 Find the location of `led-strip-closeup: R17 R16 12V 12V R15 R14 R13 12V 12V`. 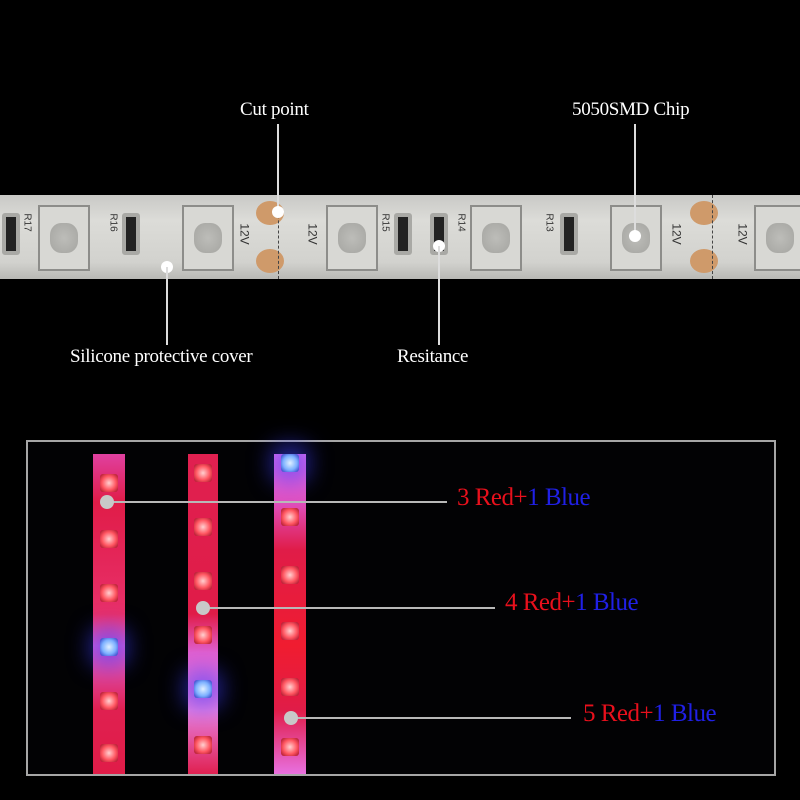

led-strip-closeup: R17 R16 12V 12V R15 R14 R13 12V 12V is located at coordinates (400, 237).